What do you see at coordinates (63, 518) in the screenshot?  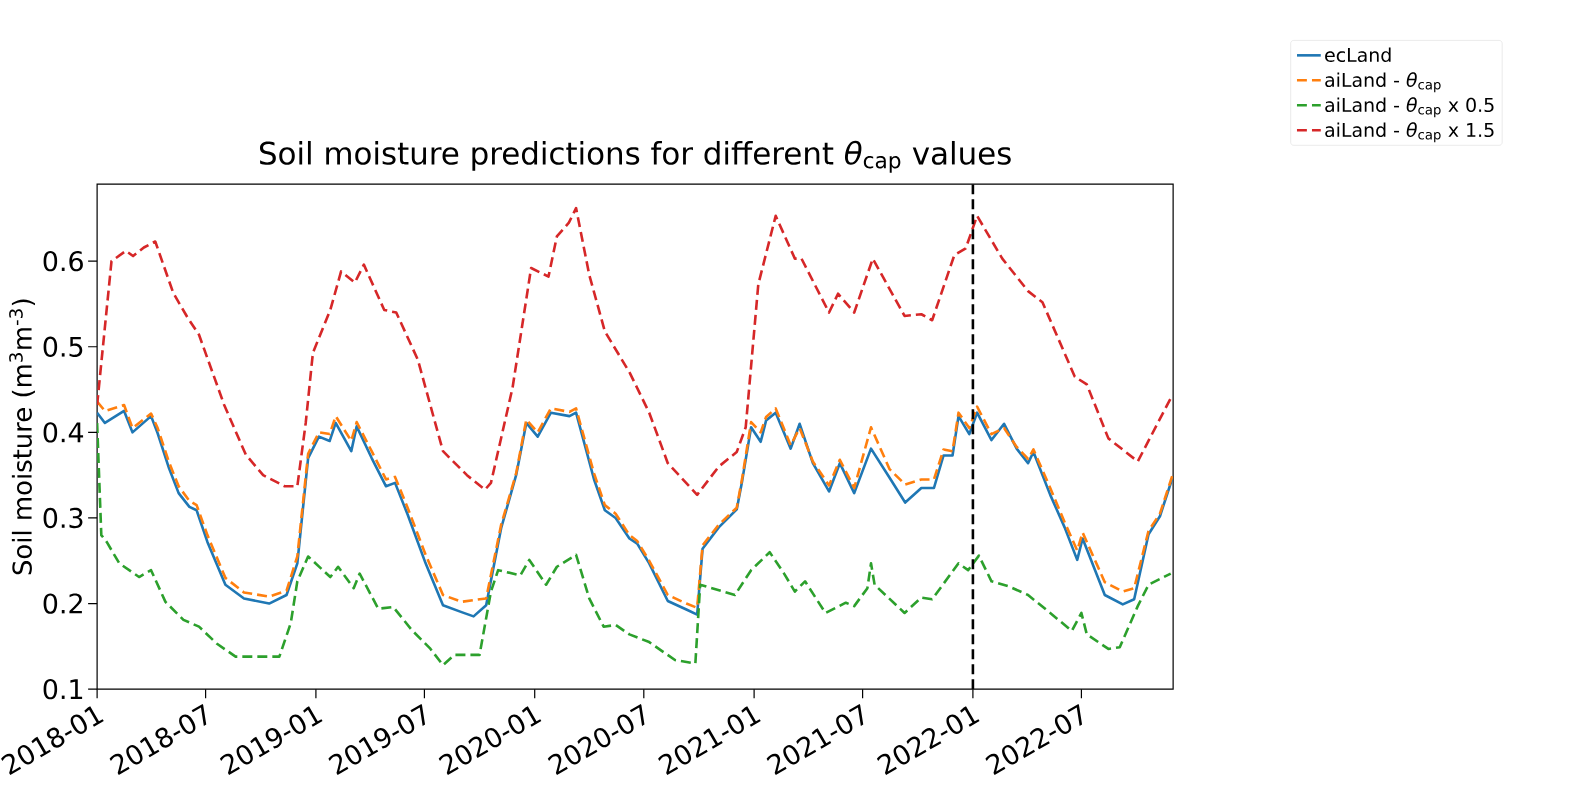 I see `y-tick-label: 0.3` at bounding box center [63, 518].